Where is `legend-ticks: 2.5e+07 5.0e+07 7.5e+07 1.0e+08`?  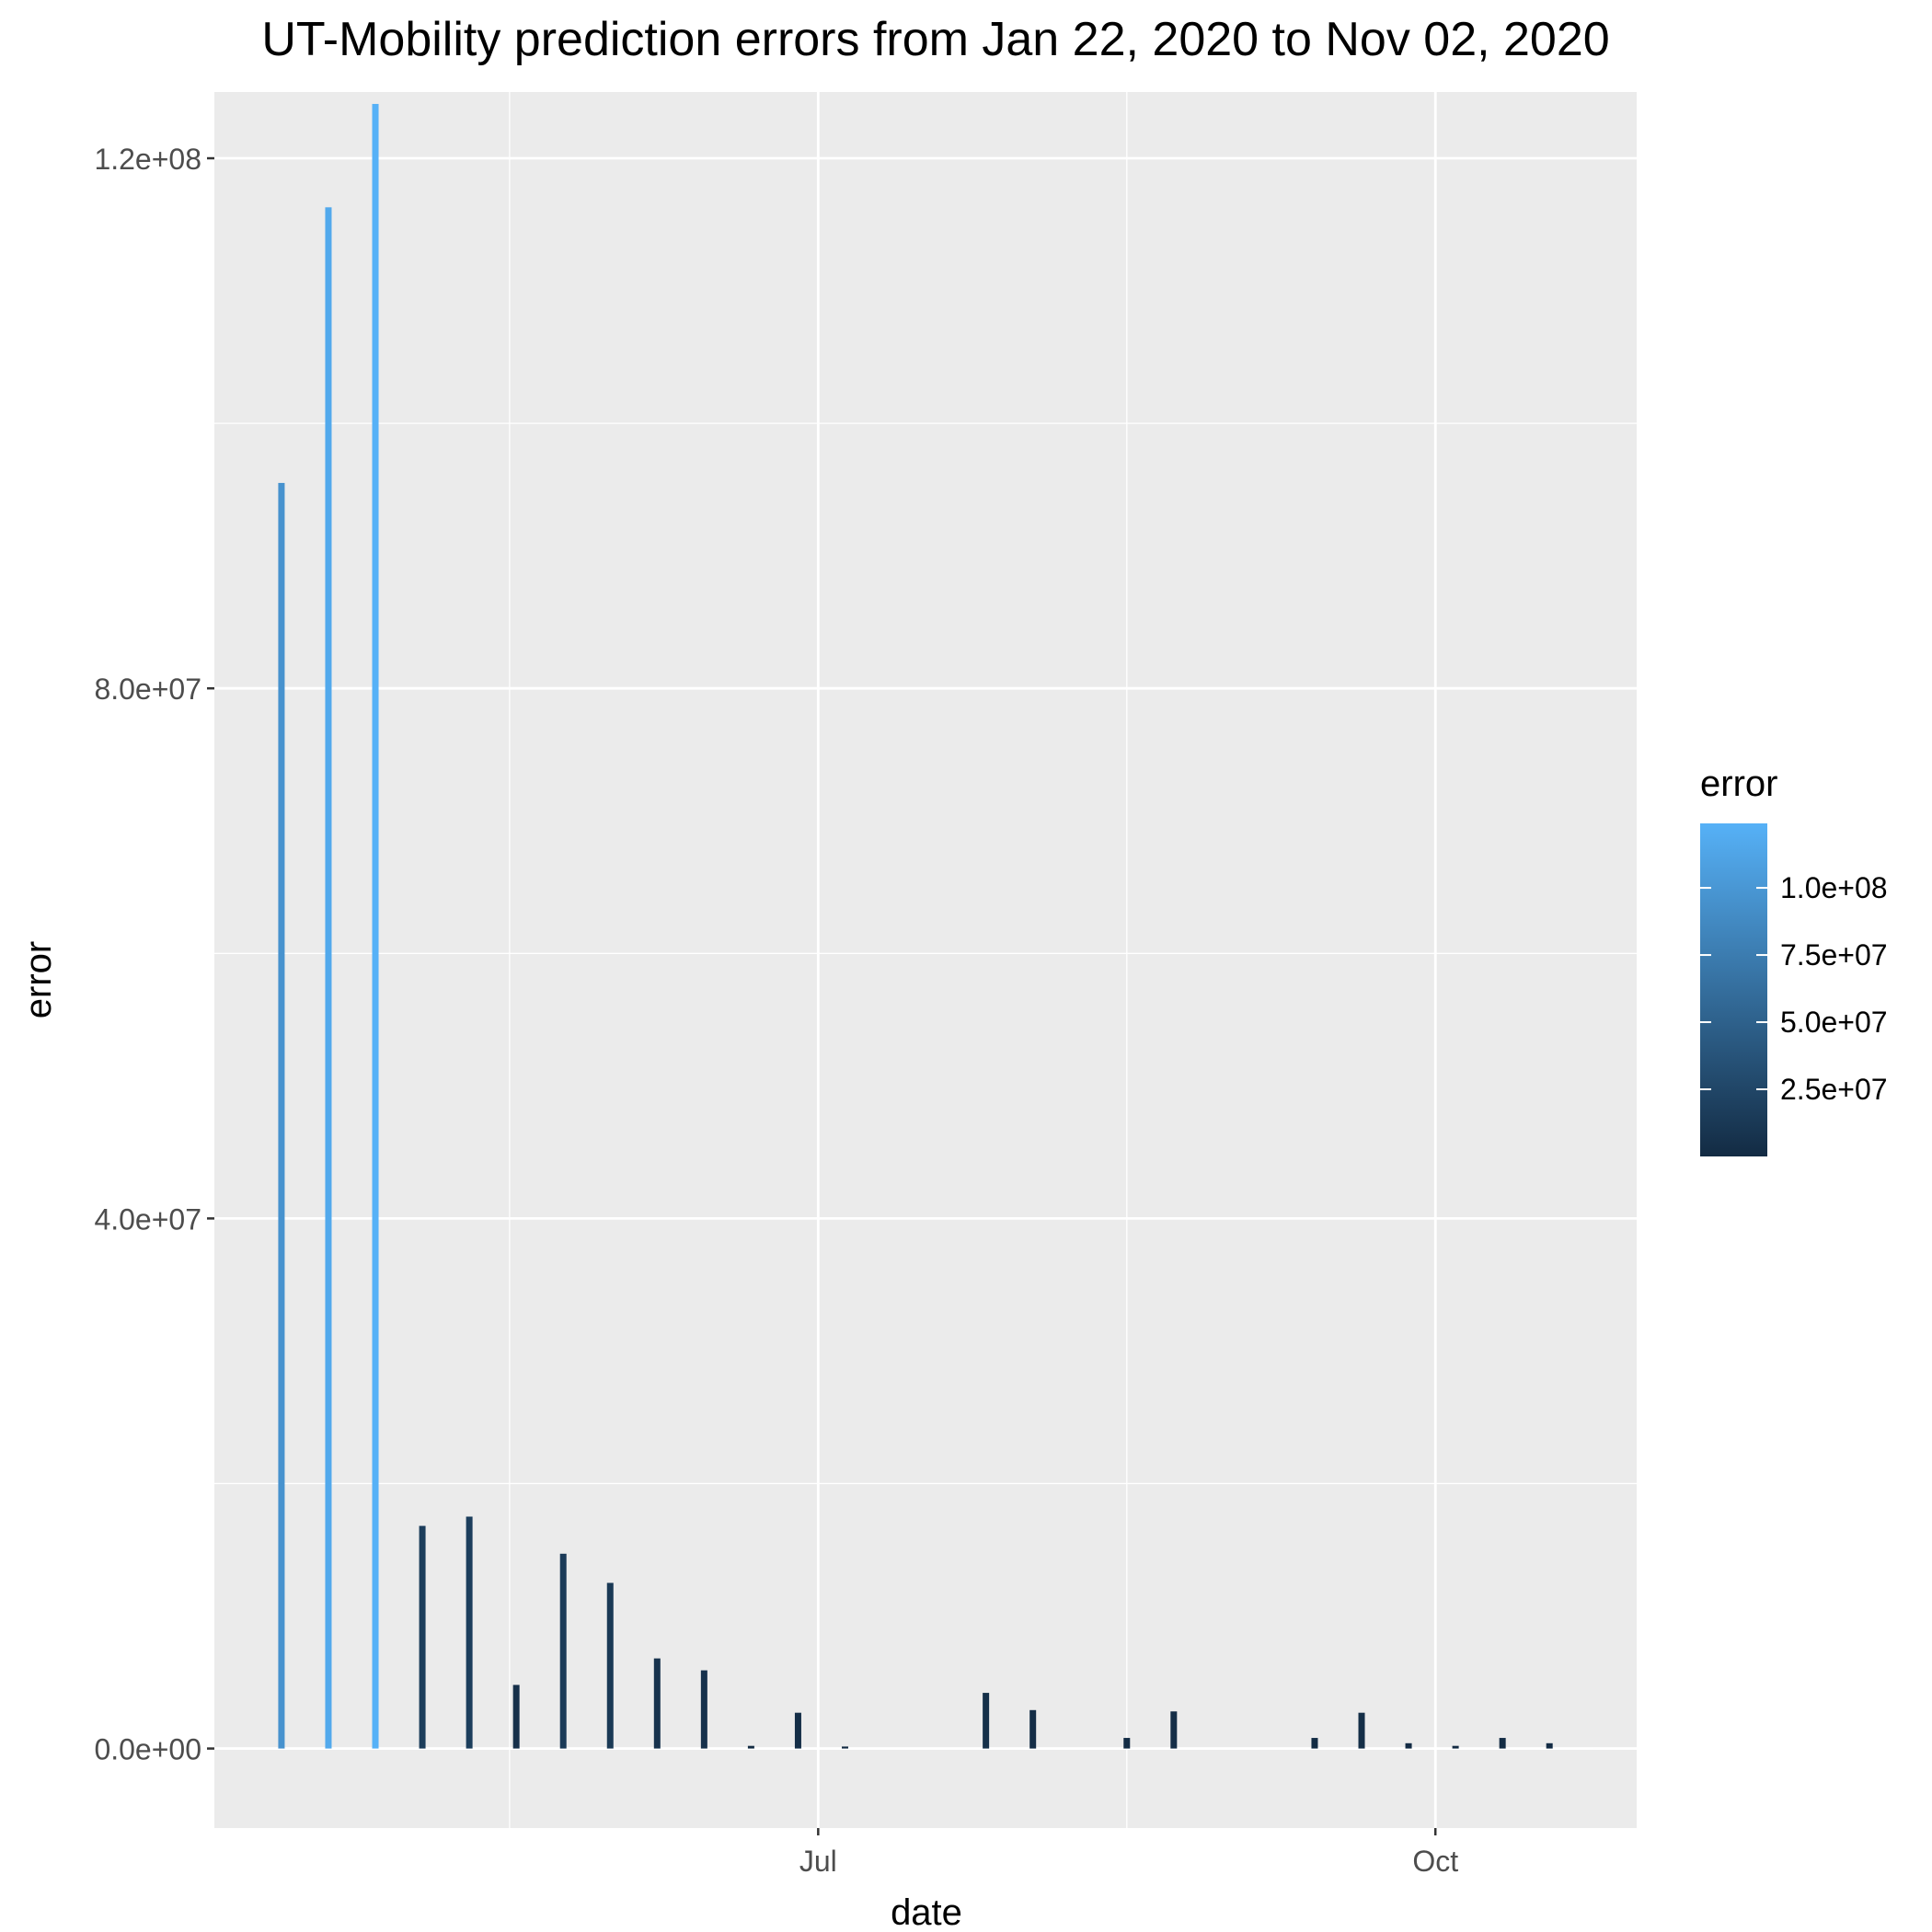 legend-ticks: 2.5e+07 5.0e+07 7.5e+07 1.0e+08 is located at coordinates (1794, 988).